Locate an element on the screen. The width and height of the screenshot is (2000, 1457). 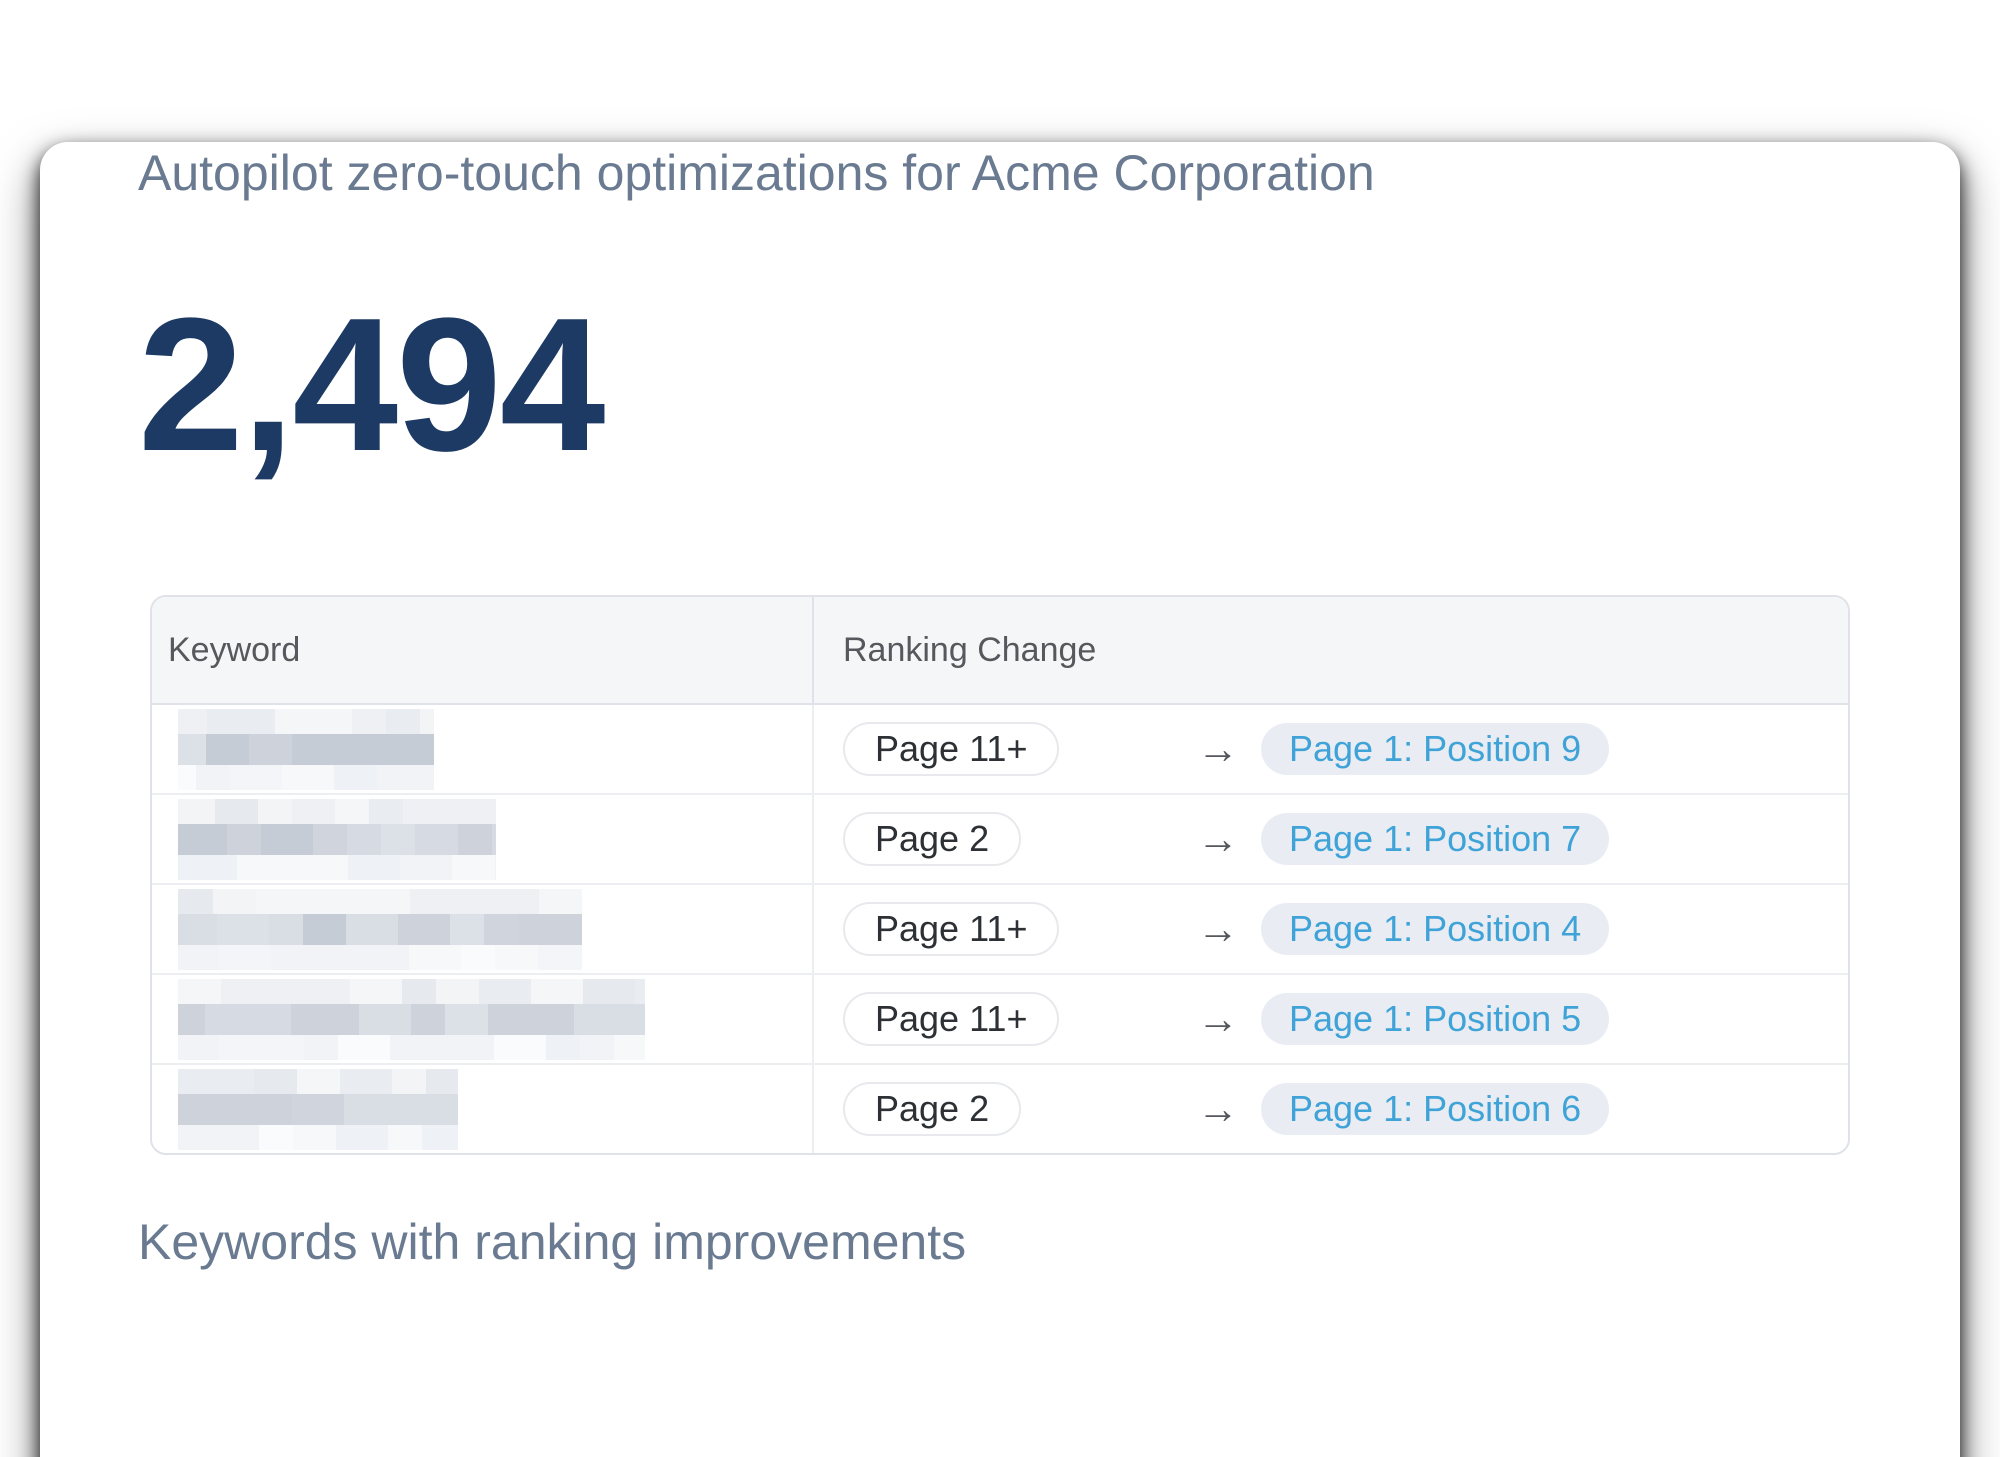
table-row: Page 11+ → Page 1: Position 9 is located at coordinates (1000, 748).